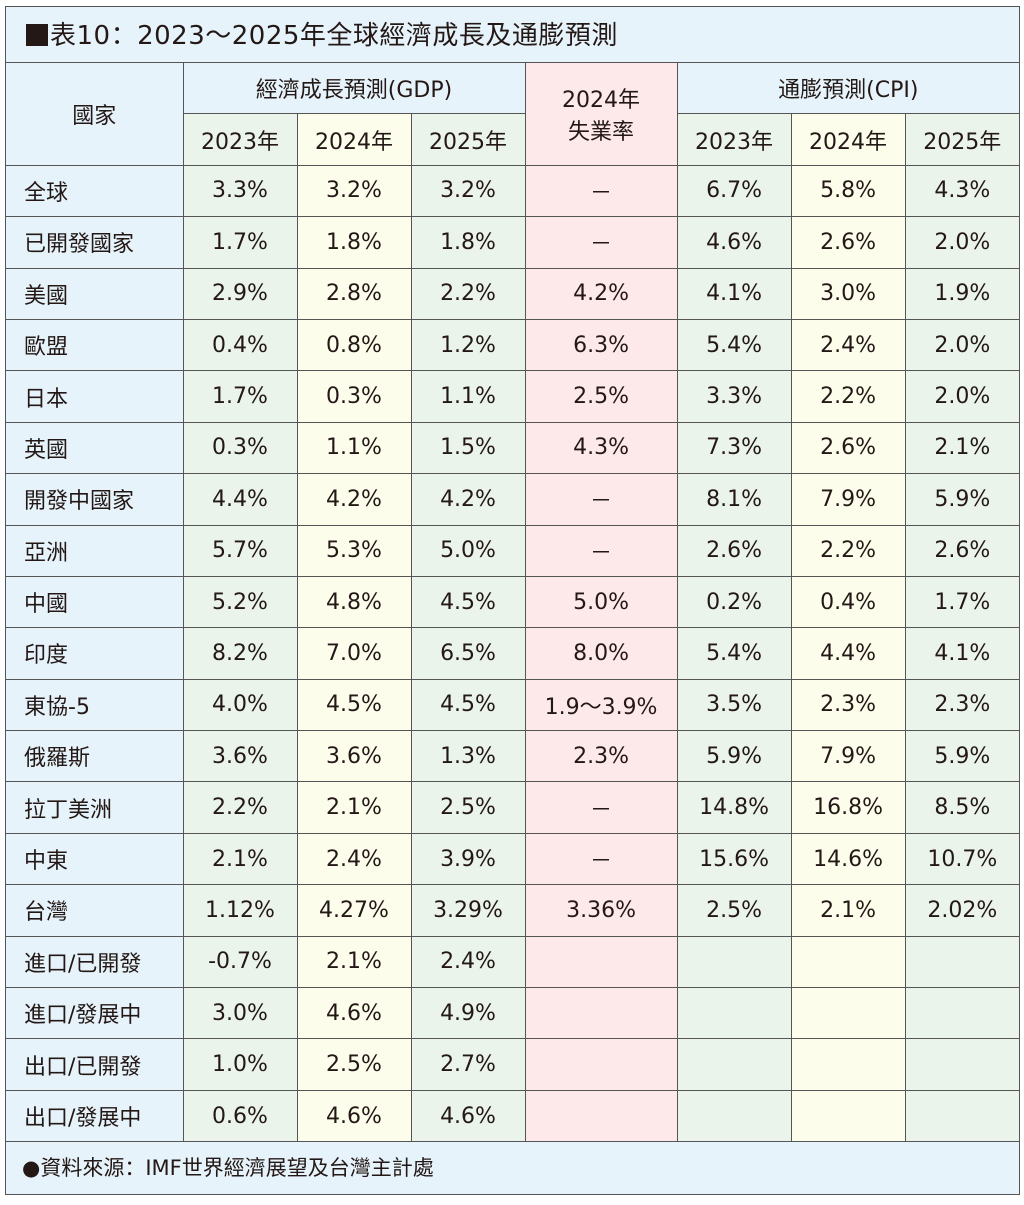 Image resolution: width=1024 pixels, height=1205 pixels. I want to click on table-cell: 3.5%, so click(734, 705).